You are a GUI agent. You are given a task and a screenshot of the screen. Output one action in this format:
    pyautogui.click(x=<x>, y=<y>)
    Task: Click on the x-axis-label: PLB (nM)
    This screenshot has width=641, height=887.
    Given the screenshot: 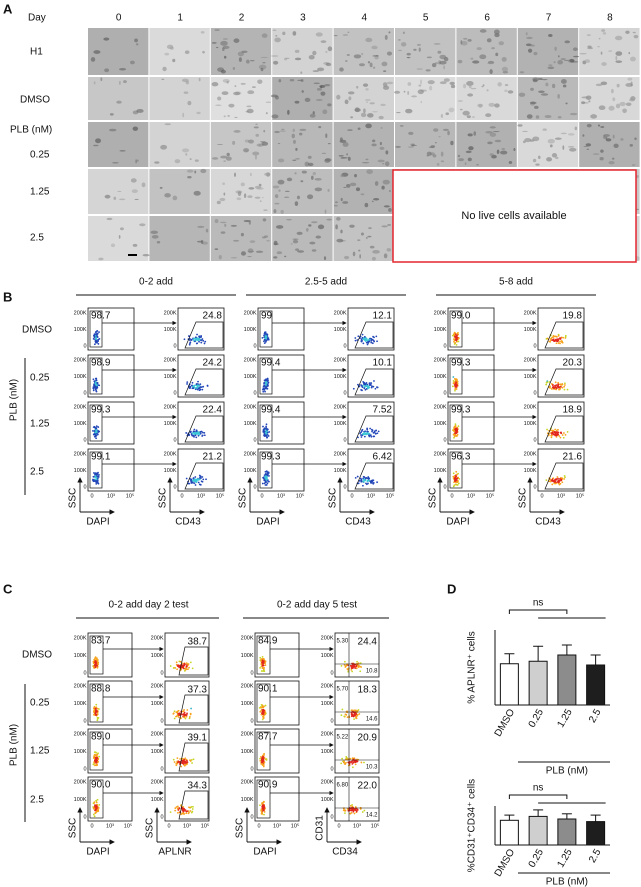 What is the action you would take?
    pyautogui.click(x=567, y=882)
    